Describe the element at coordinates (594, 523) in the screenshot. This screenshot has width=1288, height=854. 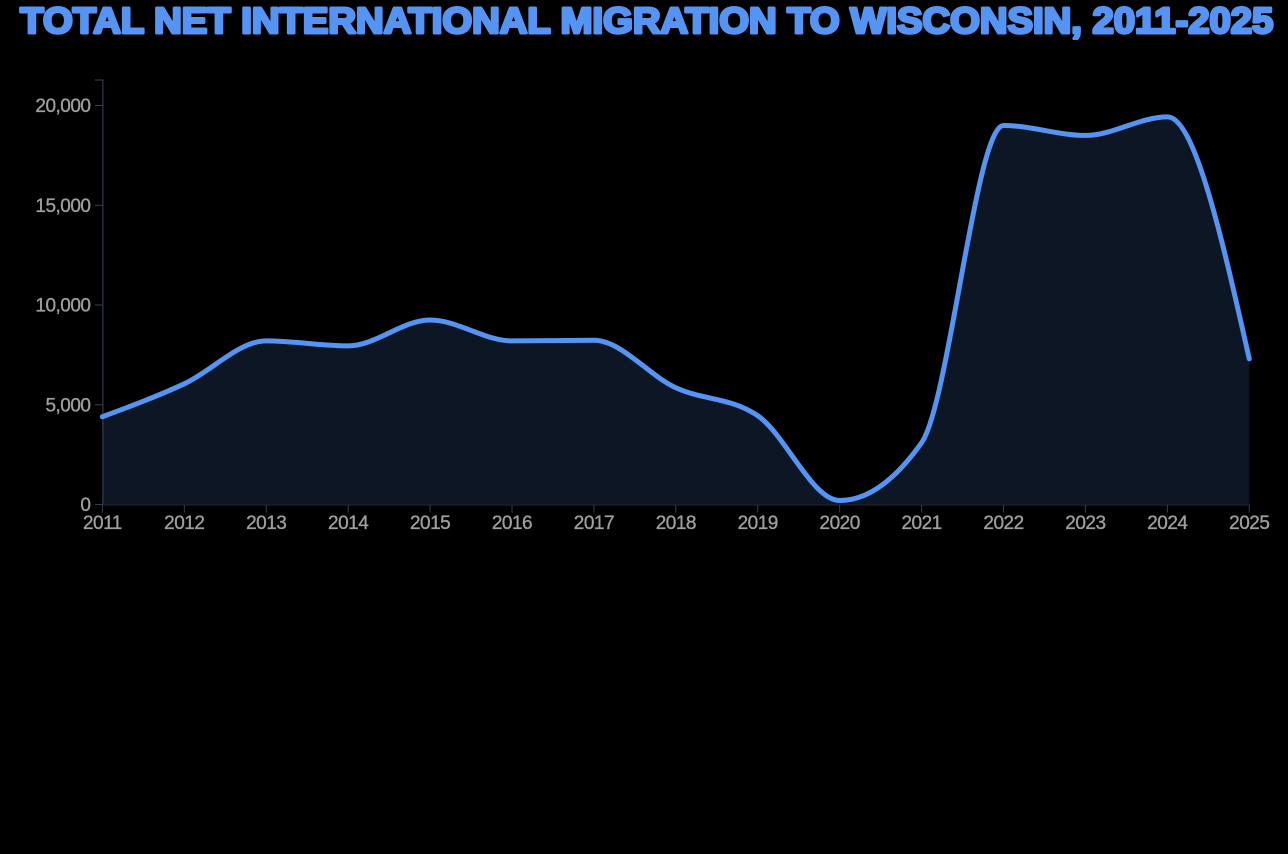
I see `svg-text: 2017` at that location.